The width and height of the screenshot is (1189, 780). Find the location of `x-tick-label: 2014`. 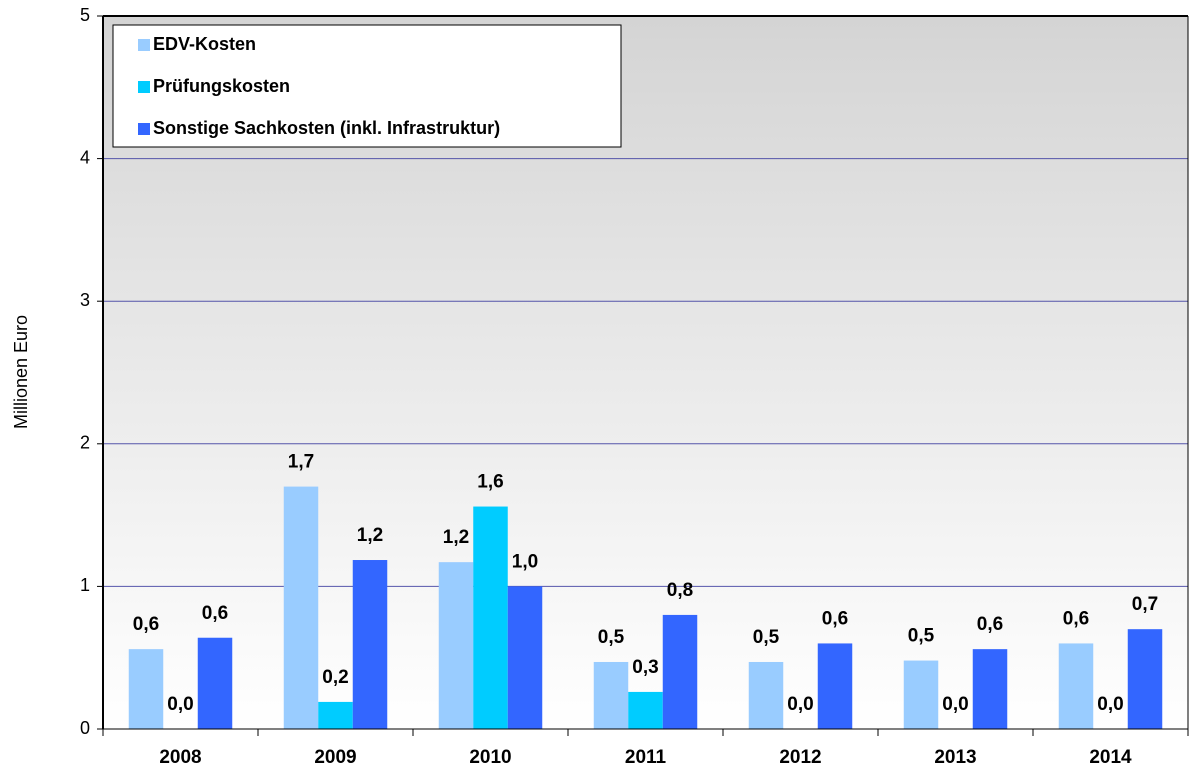

x-tick-label: 2014 is located at coordinates (1110, 757).